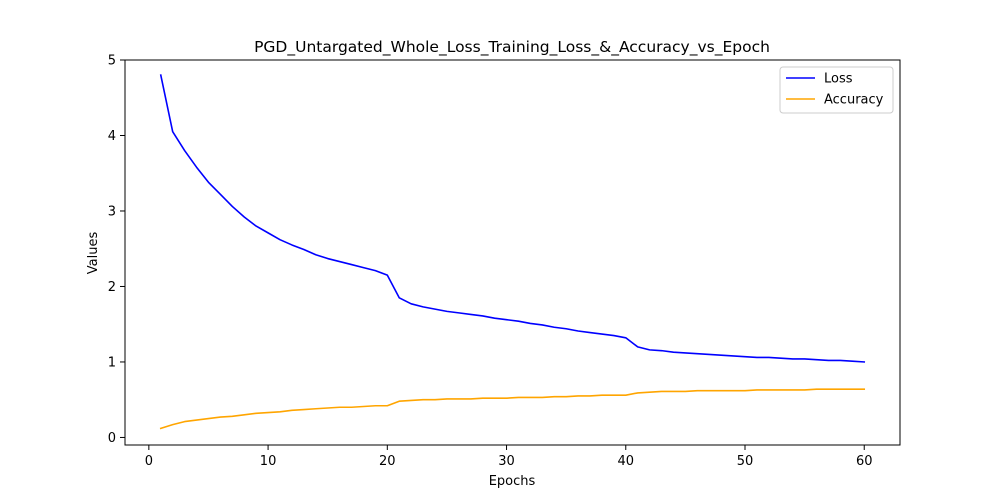 This screenshot has height=504, width=1000. Describe the element at coordinates (112, 211) in the screenshot. I see `y-tick-label: 3` at that location.